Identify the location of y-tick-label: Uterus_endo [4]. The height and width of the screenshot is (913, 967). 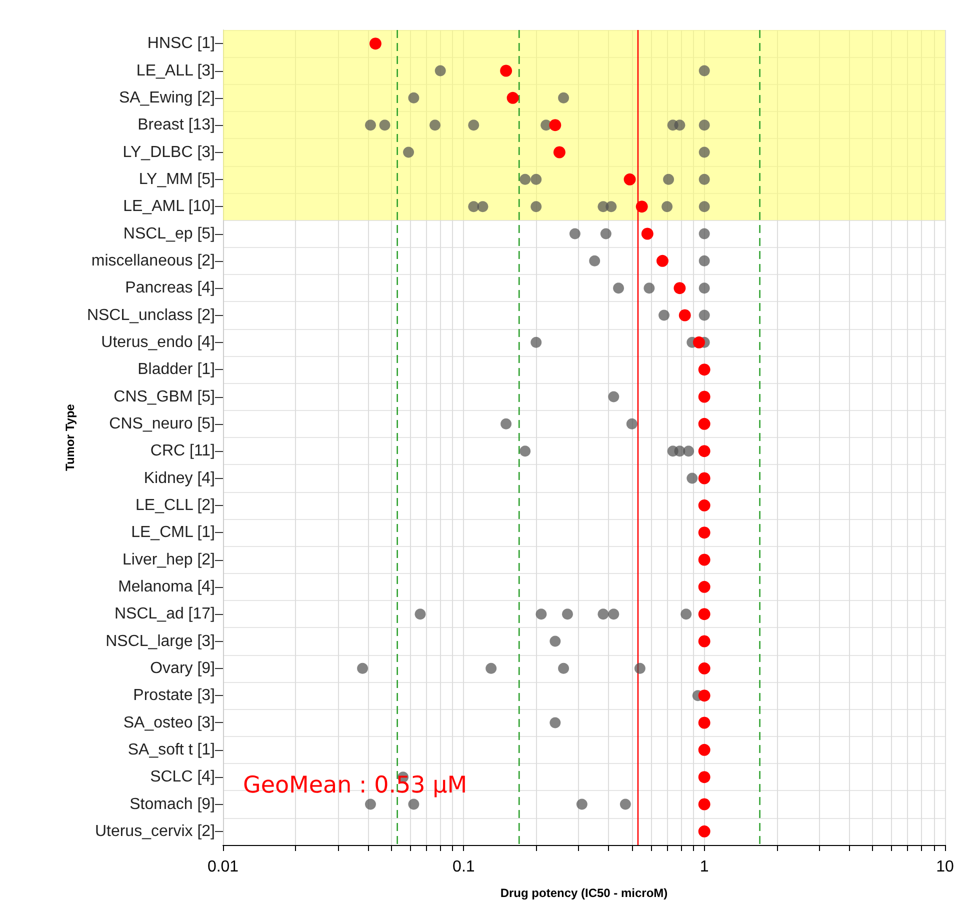
(158, 342).